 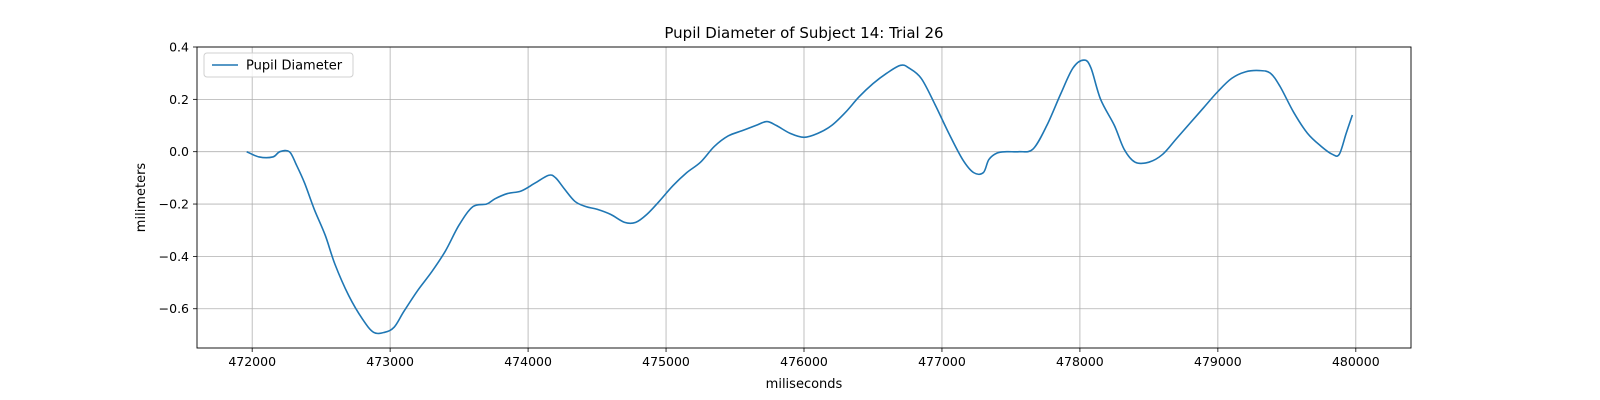 I want to click on y-ticks: 0.4 0.2 0.0 −0.2 −0.4 −0.6, so click(x=178, y=178).